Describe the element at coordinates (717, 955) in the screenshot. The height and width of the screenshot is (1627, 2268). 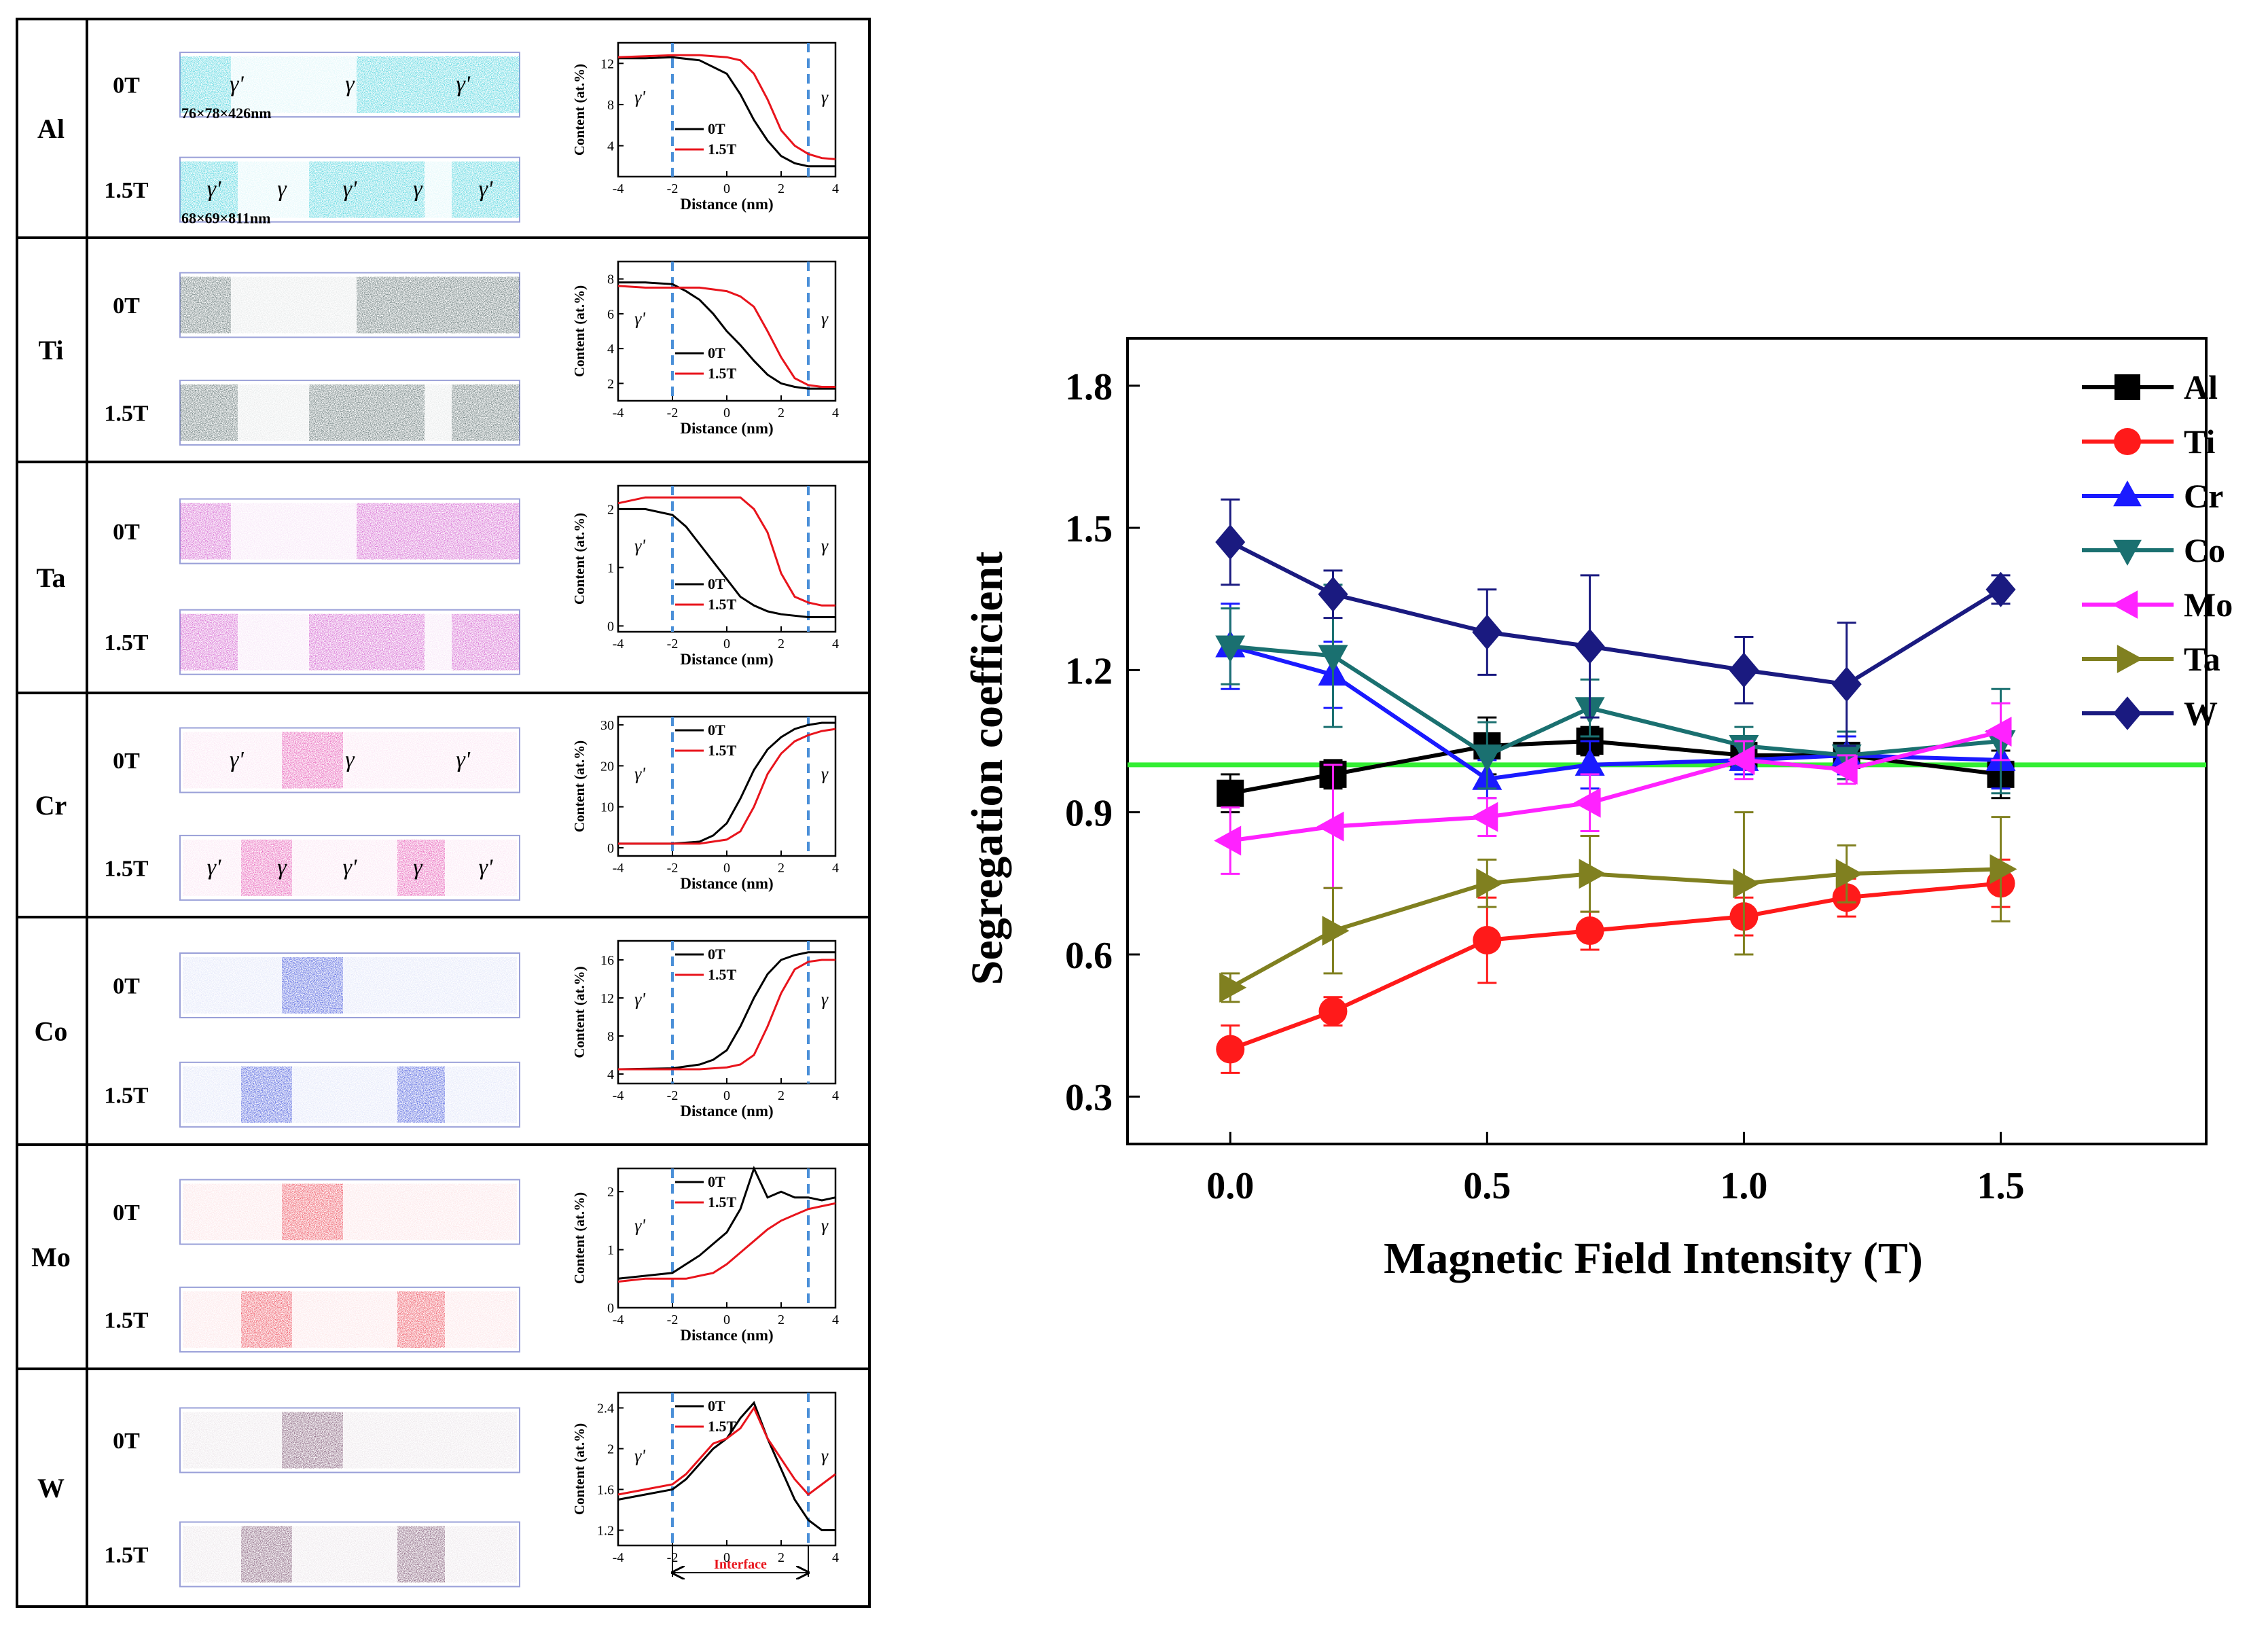
I see `legend-label: 0T` at that location.